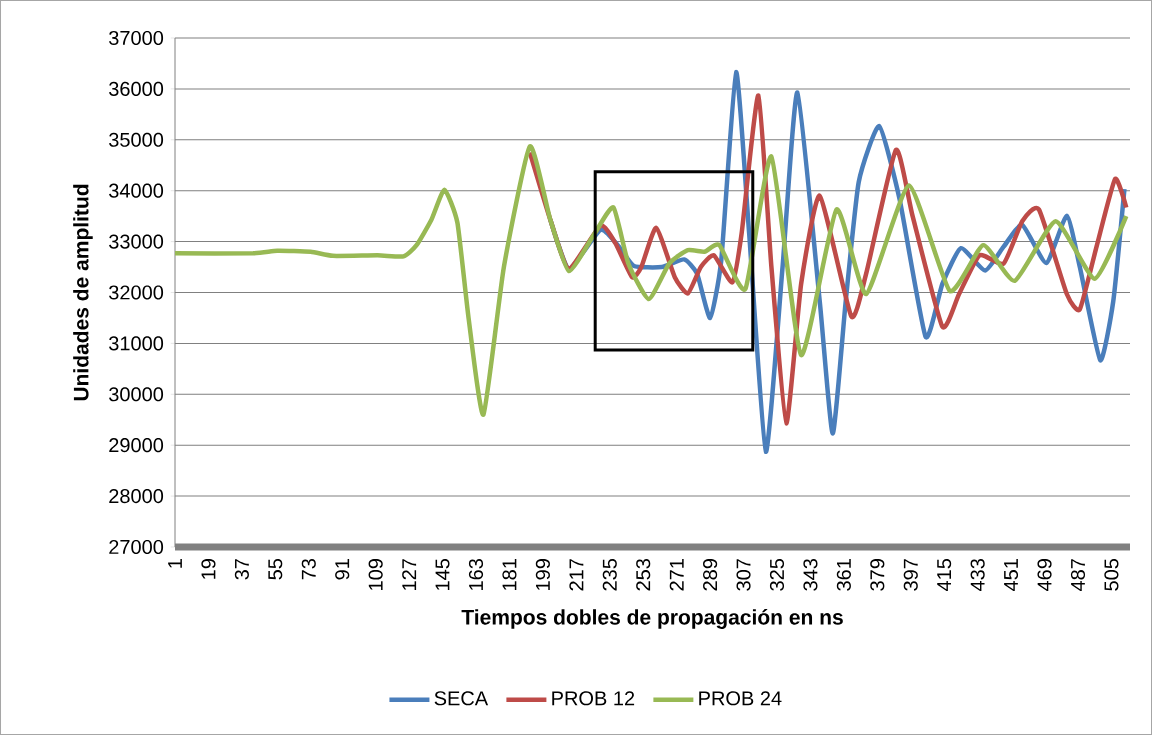  Describe the element at coordinates (609, 574) in the screenshot. I see `x-tick-label: 235` at that location.